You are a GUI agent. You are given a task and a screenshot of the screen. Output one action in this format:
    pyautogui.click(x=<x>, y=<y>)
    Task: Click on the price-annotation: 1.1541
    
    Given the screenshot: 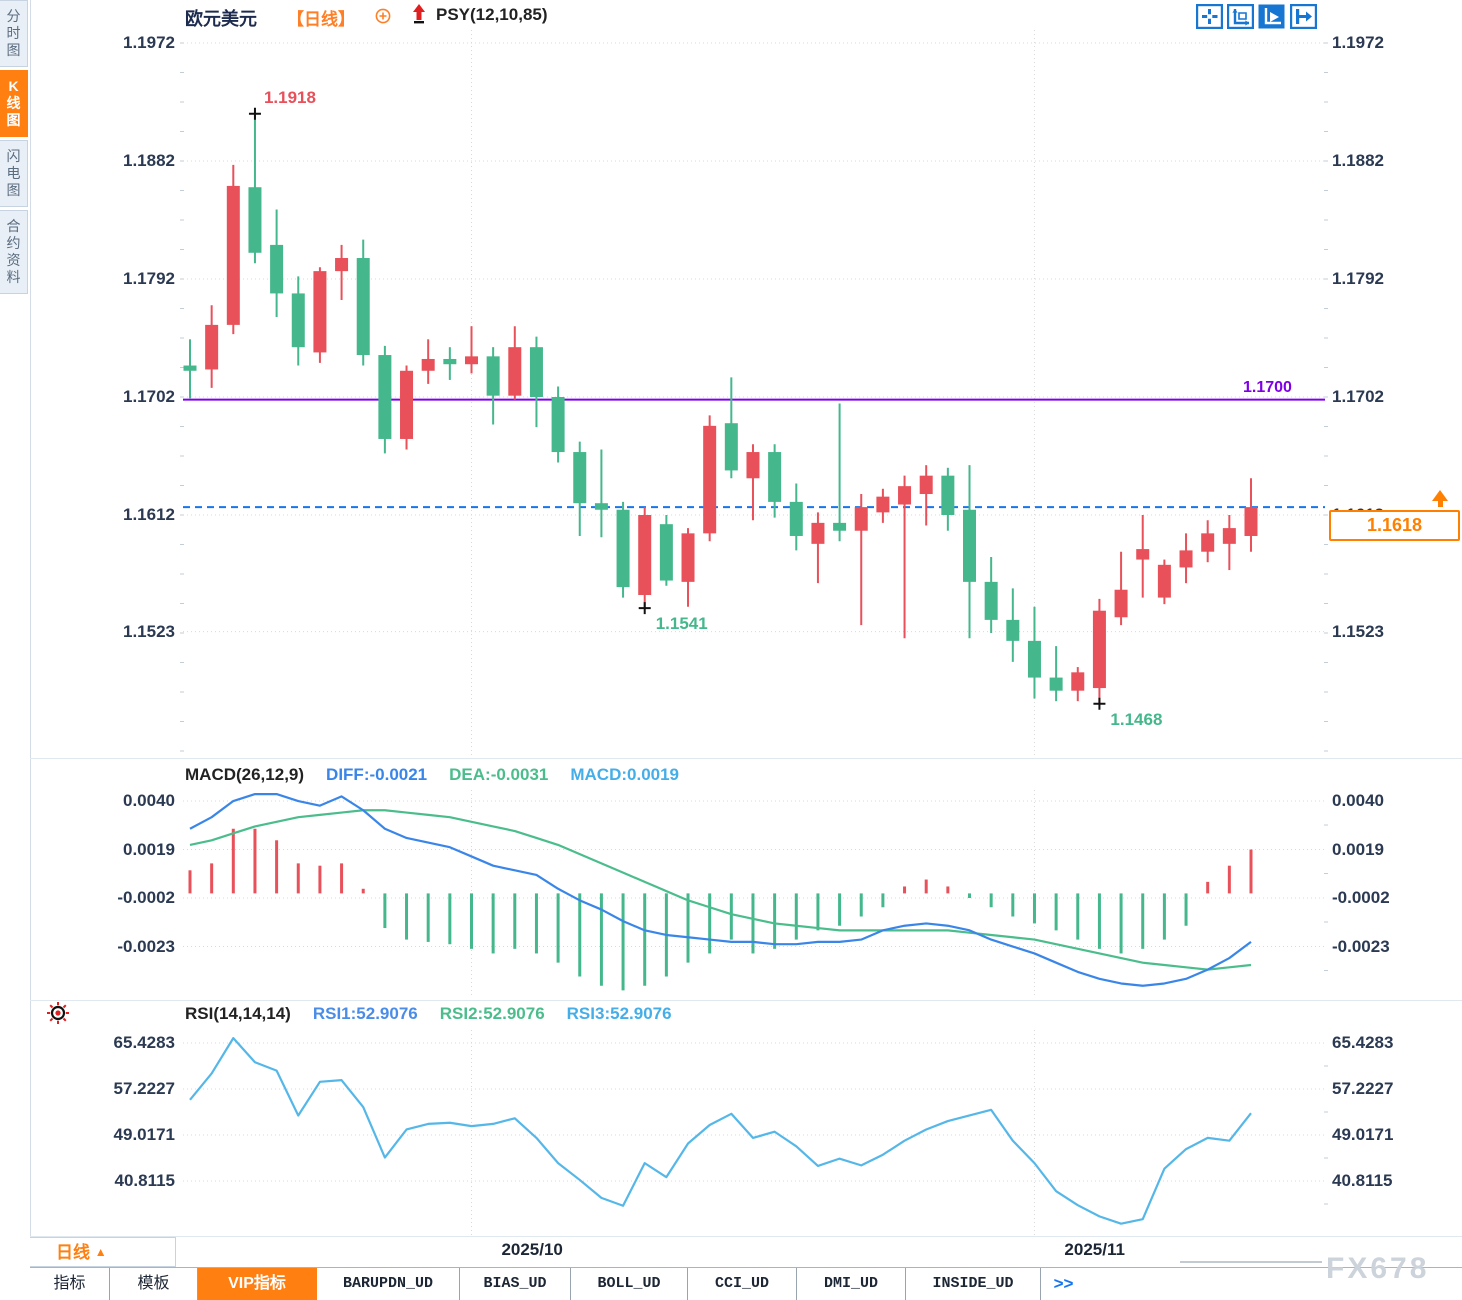 What is the action you would take?
    pyautogui.click(x=681, y=624)
    